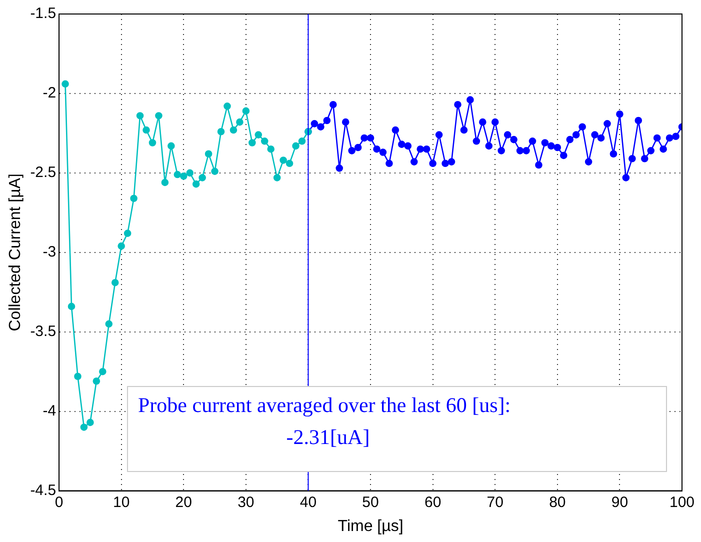  Describe the element at coordinates (324, 405) in the screenshot. I see `annotation: Probe current averaged over the last 60 [us]:` at that location.